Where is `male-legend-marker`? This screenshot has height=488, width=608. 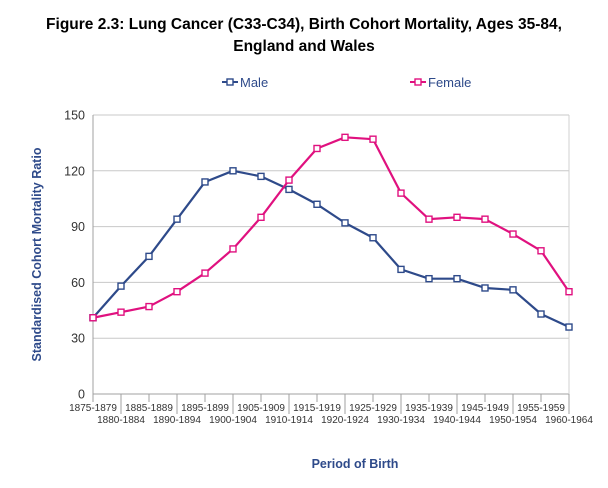
male-legend-marker is located at coordinates (230, 82).